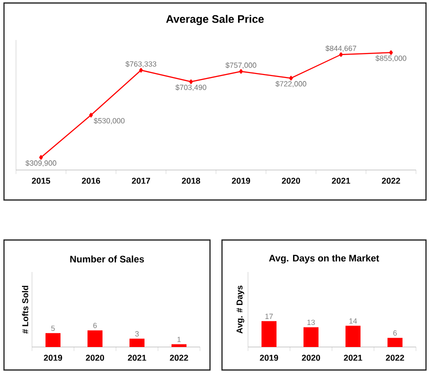 This screenshot has height=374, width=430. Describe the element at coordinates (25, 310) in the screenshot. I see `y-axis-title: # Lofts Sold` at that location.